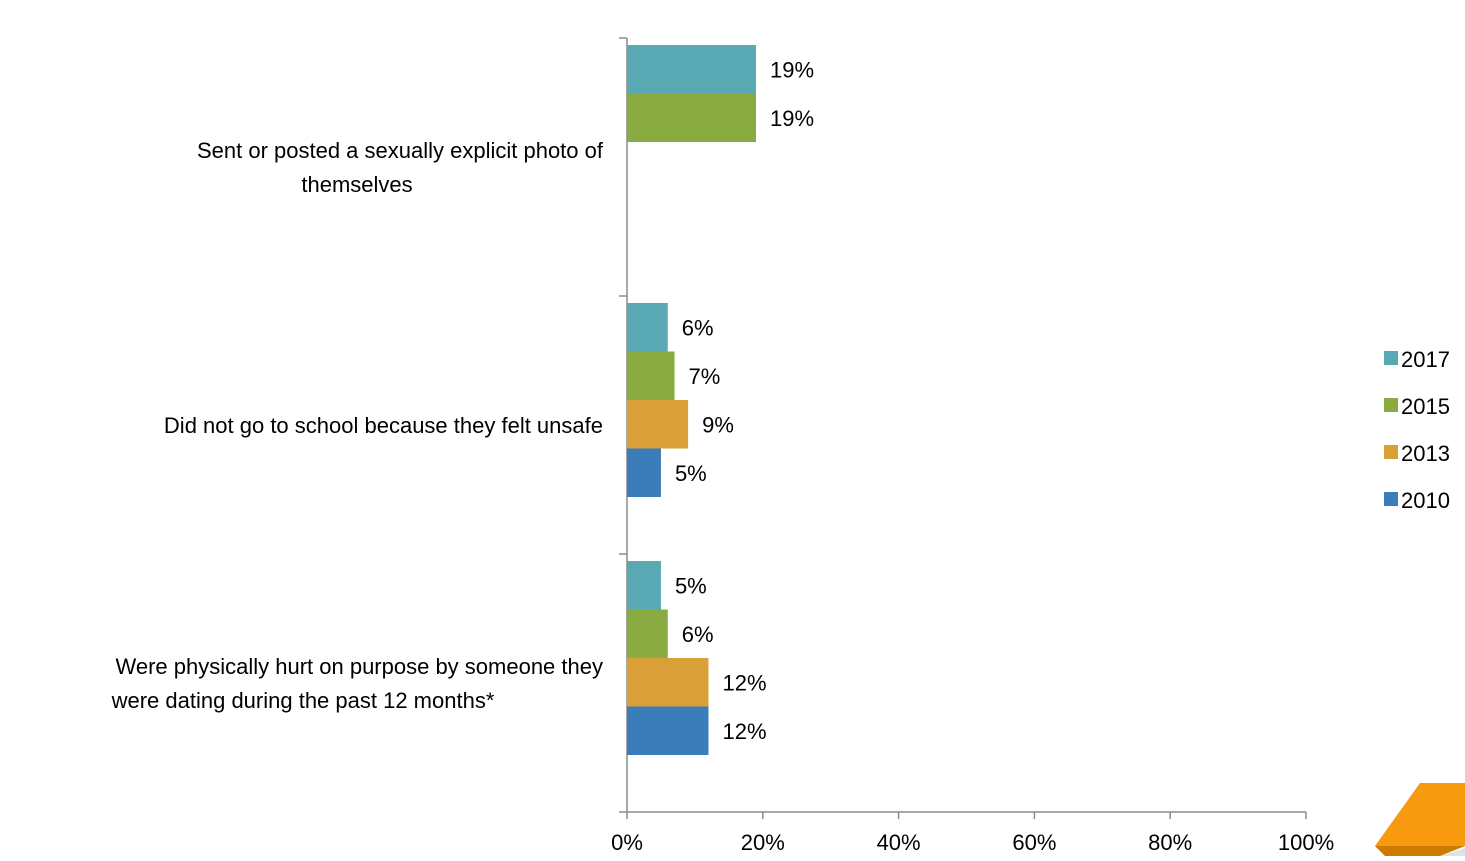 The image size is (1465, 861). I want to click on legend-label: 2017, so click(1425, 359).